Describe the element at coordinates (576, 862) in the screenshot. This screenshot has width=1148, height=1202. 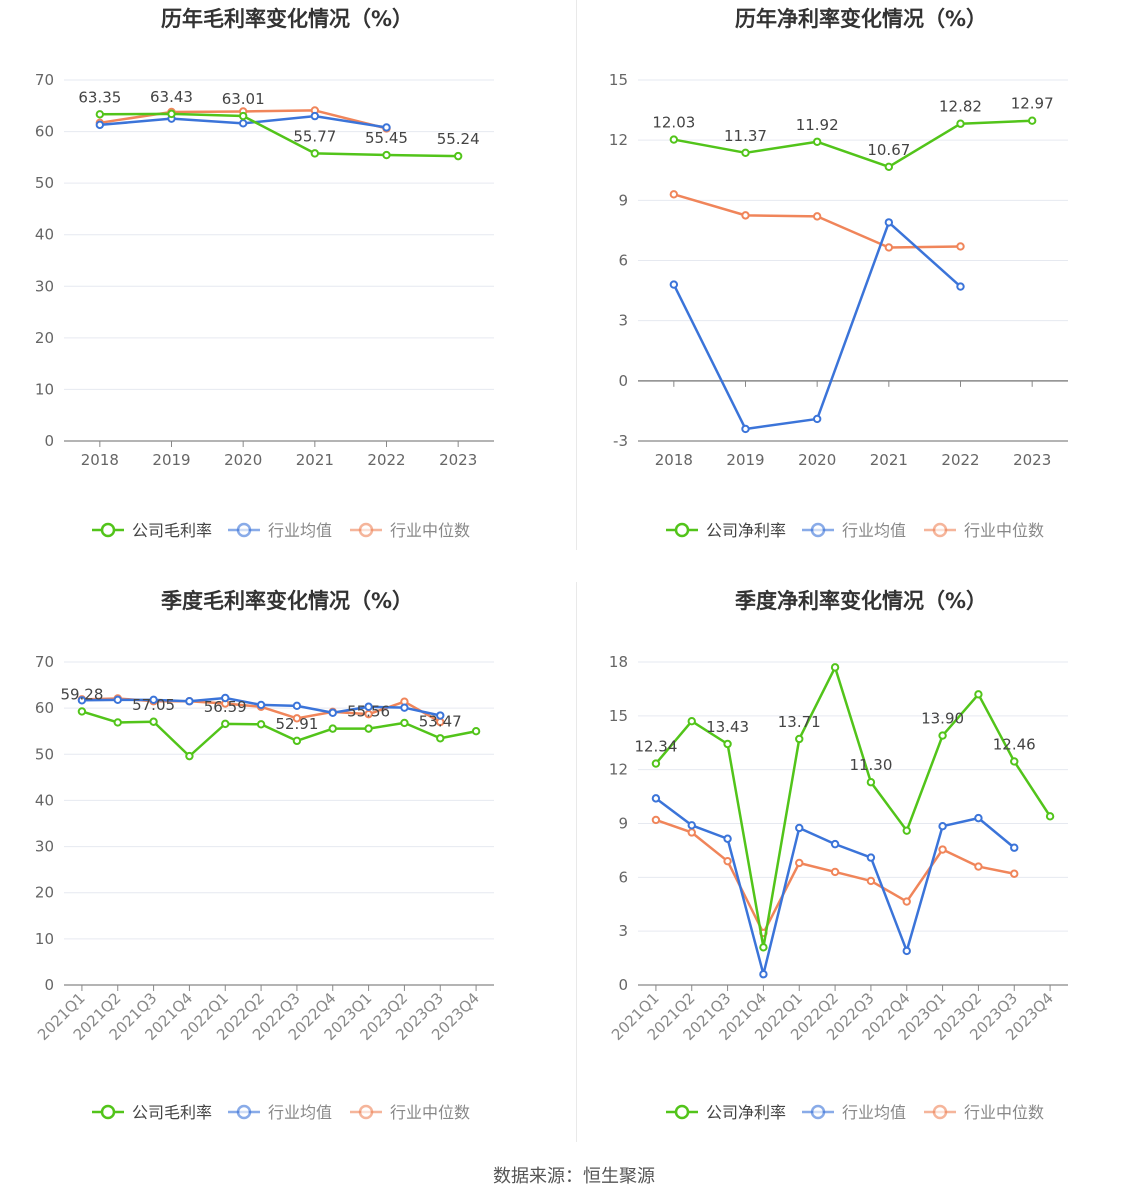
I see `divider-bottom` at that location.